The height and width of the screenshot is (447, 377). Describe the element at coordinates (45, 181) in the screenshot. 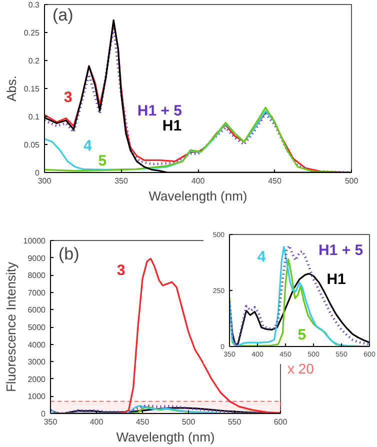

I see `x-tick-label: 300` at that location.